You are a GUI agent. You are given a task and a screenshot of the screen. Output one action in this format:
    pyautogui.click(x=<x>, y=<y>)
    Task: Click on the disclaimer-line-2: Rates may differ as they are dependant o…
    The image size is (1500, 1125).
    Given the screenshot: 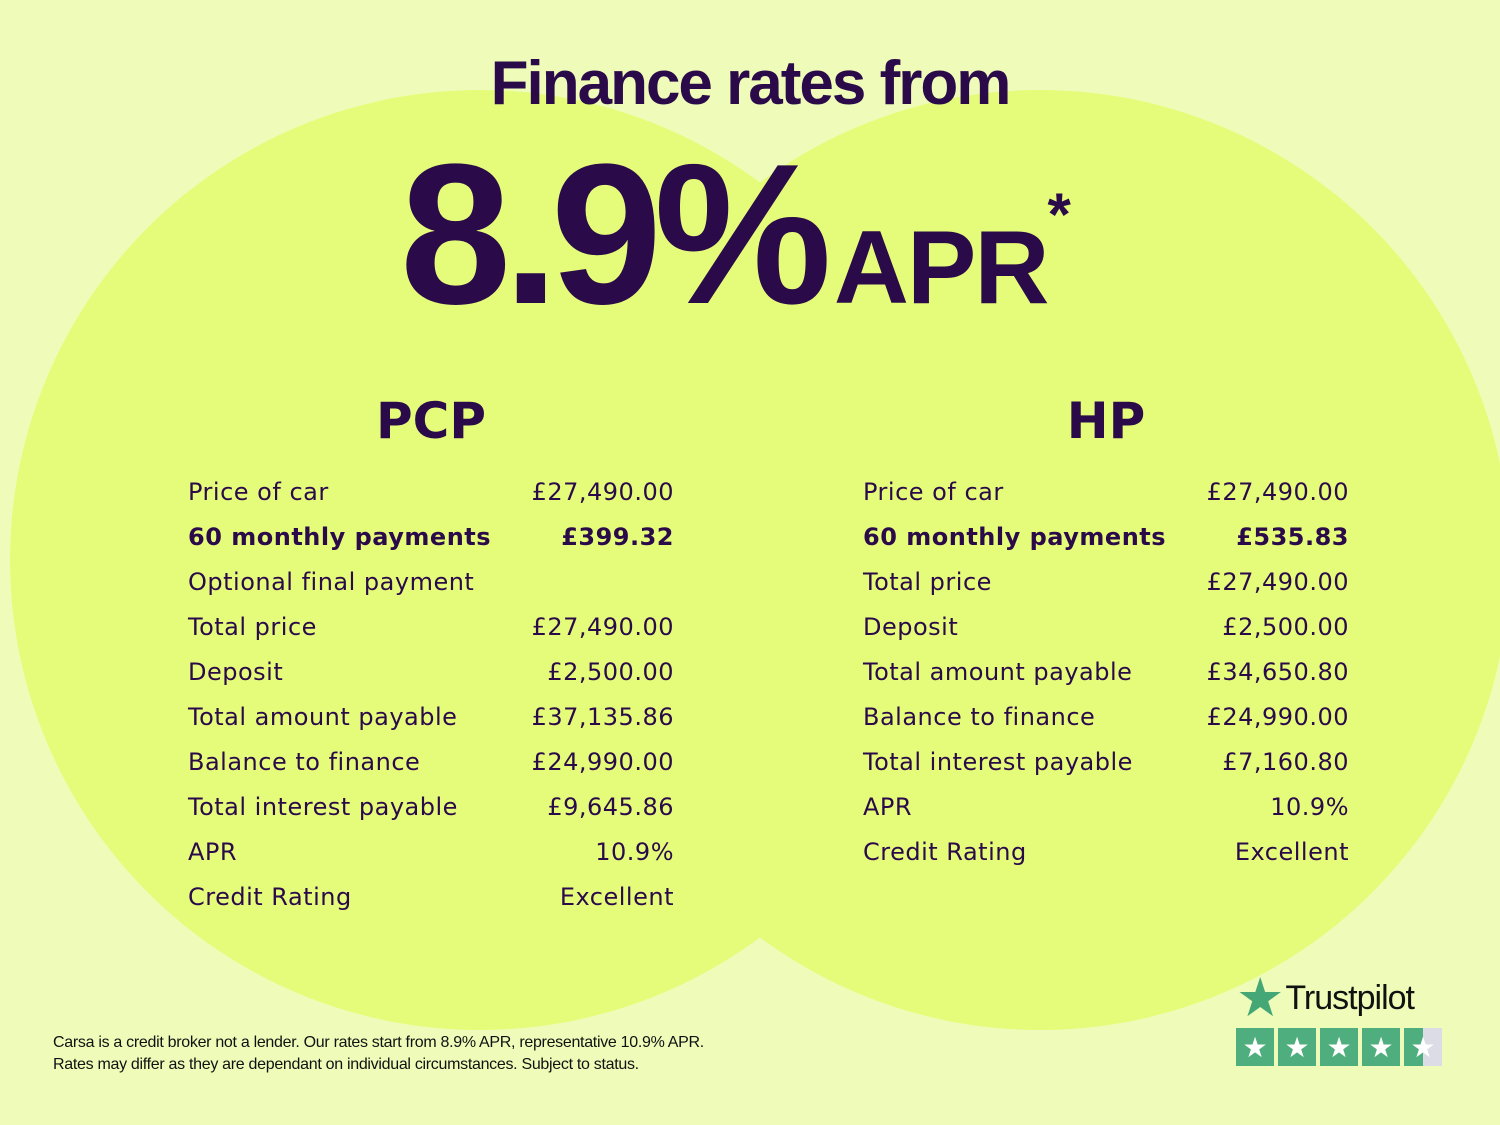 What is the action you would take?
    pyautogui.click(x=346, y=1064)
    